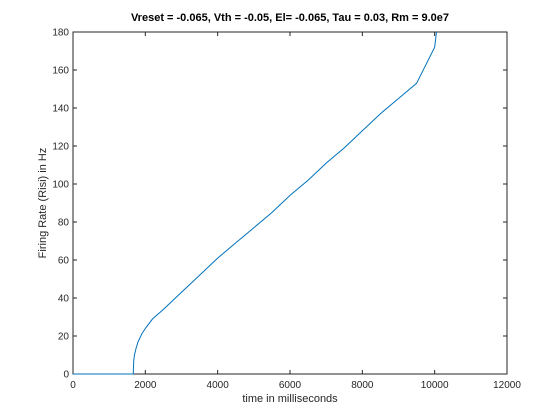 This screenshot has height=420, width=560. I want to click on y-tick-label: 40, so click(64, 299).